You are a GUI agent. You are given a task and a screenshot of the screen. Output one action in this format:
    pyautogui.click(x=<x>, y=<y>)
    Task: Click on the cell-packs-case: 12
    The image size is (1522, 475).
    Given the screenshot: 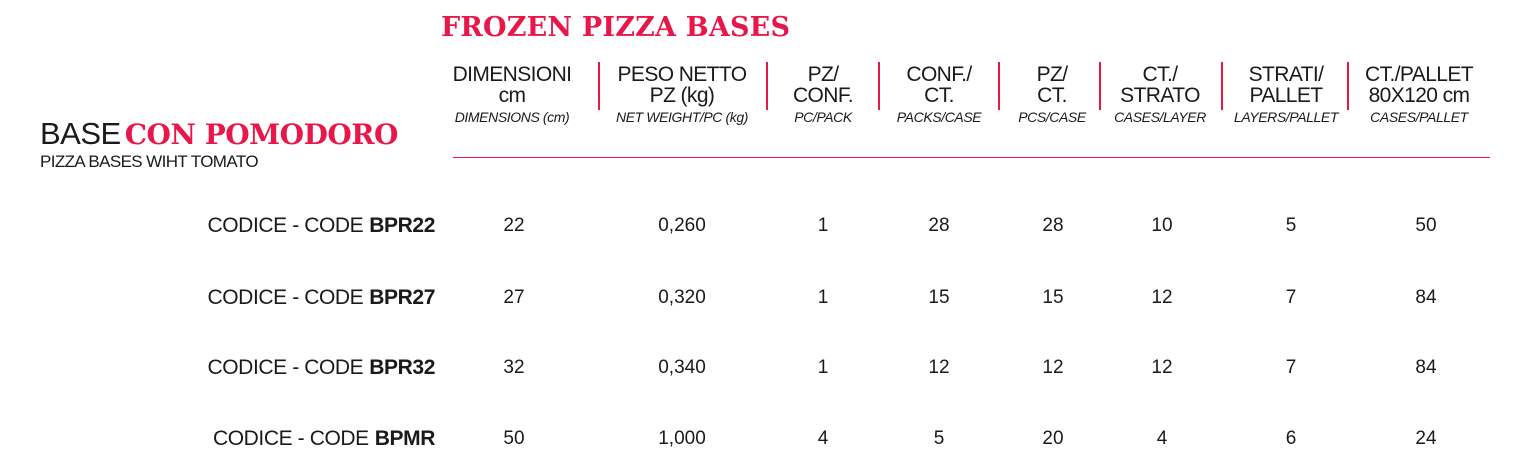 What is the action you would take?
    pyautogui.click(x=939, y=367)
    